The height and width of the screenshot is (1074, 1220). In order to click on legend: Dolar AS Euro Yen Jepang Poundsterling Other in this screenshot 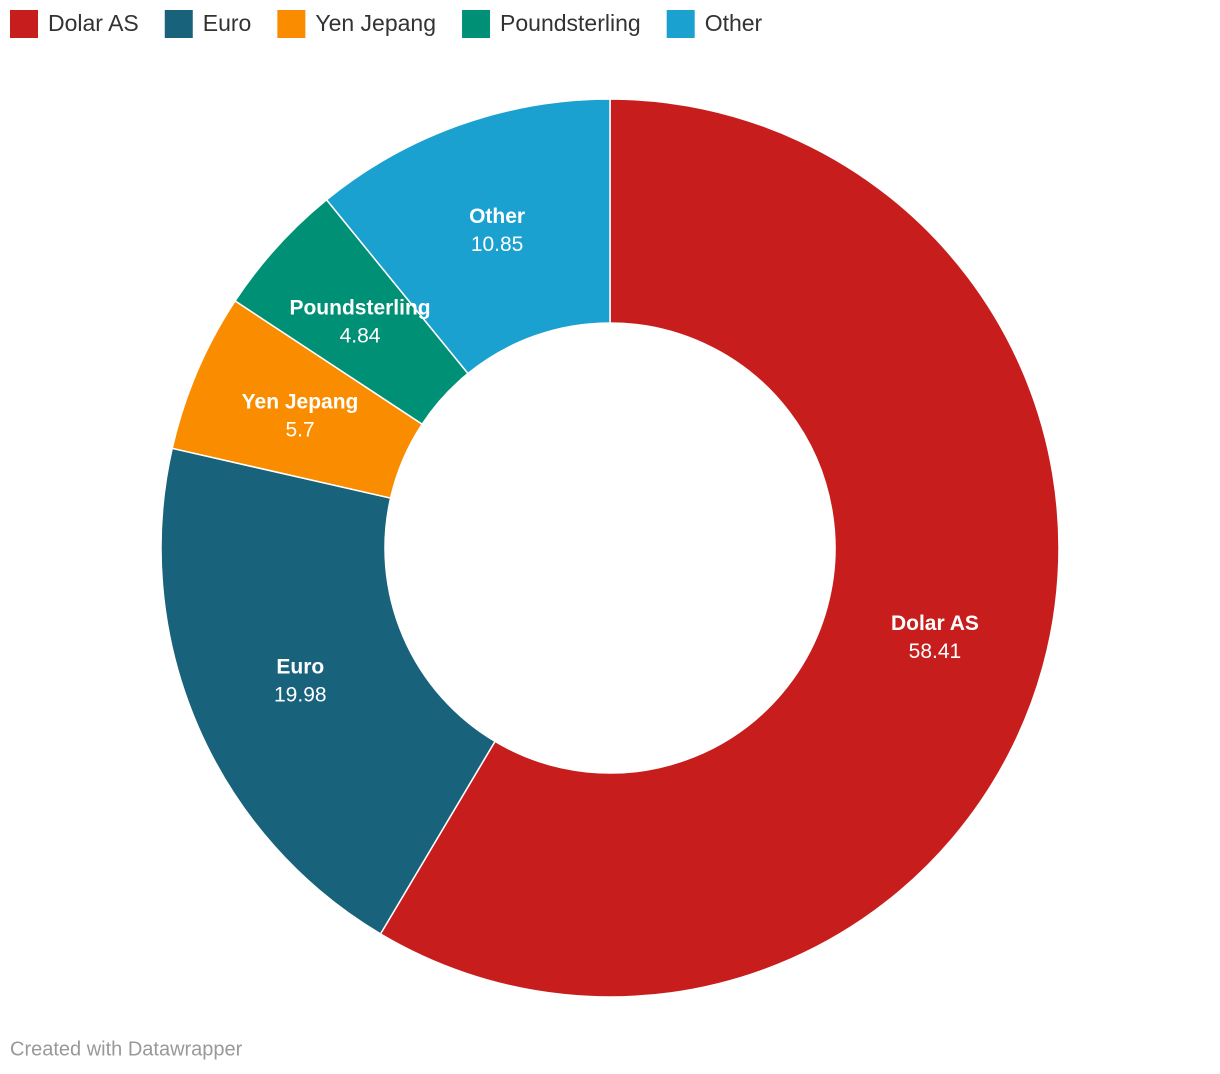, I will do `click(386, 24)`.